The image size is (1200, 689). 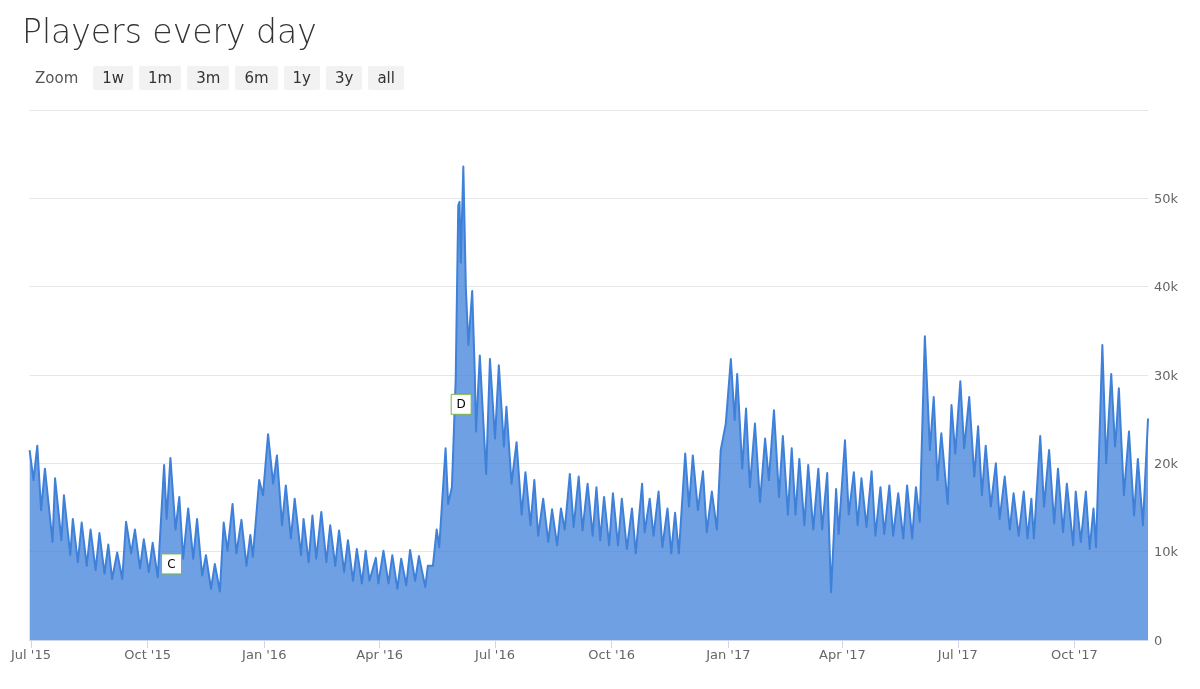 I want to click on x-tick-label: Jul '16, so click(x=494, y=654).